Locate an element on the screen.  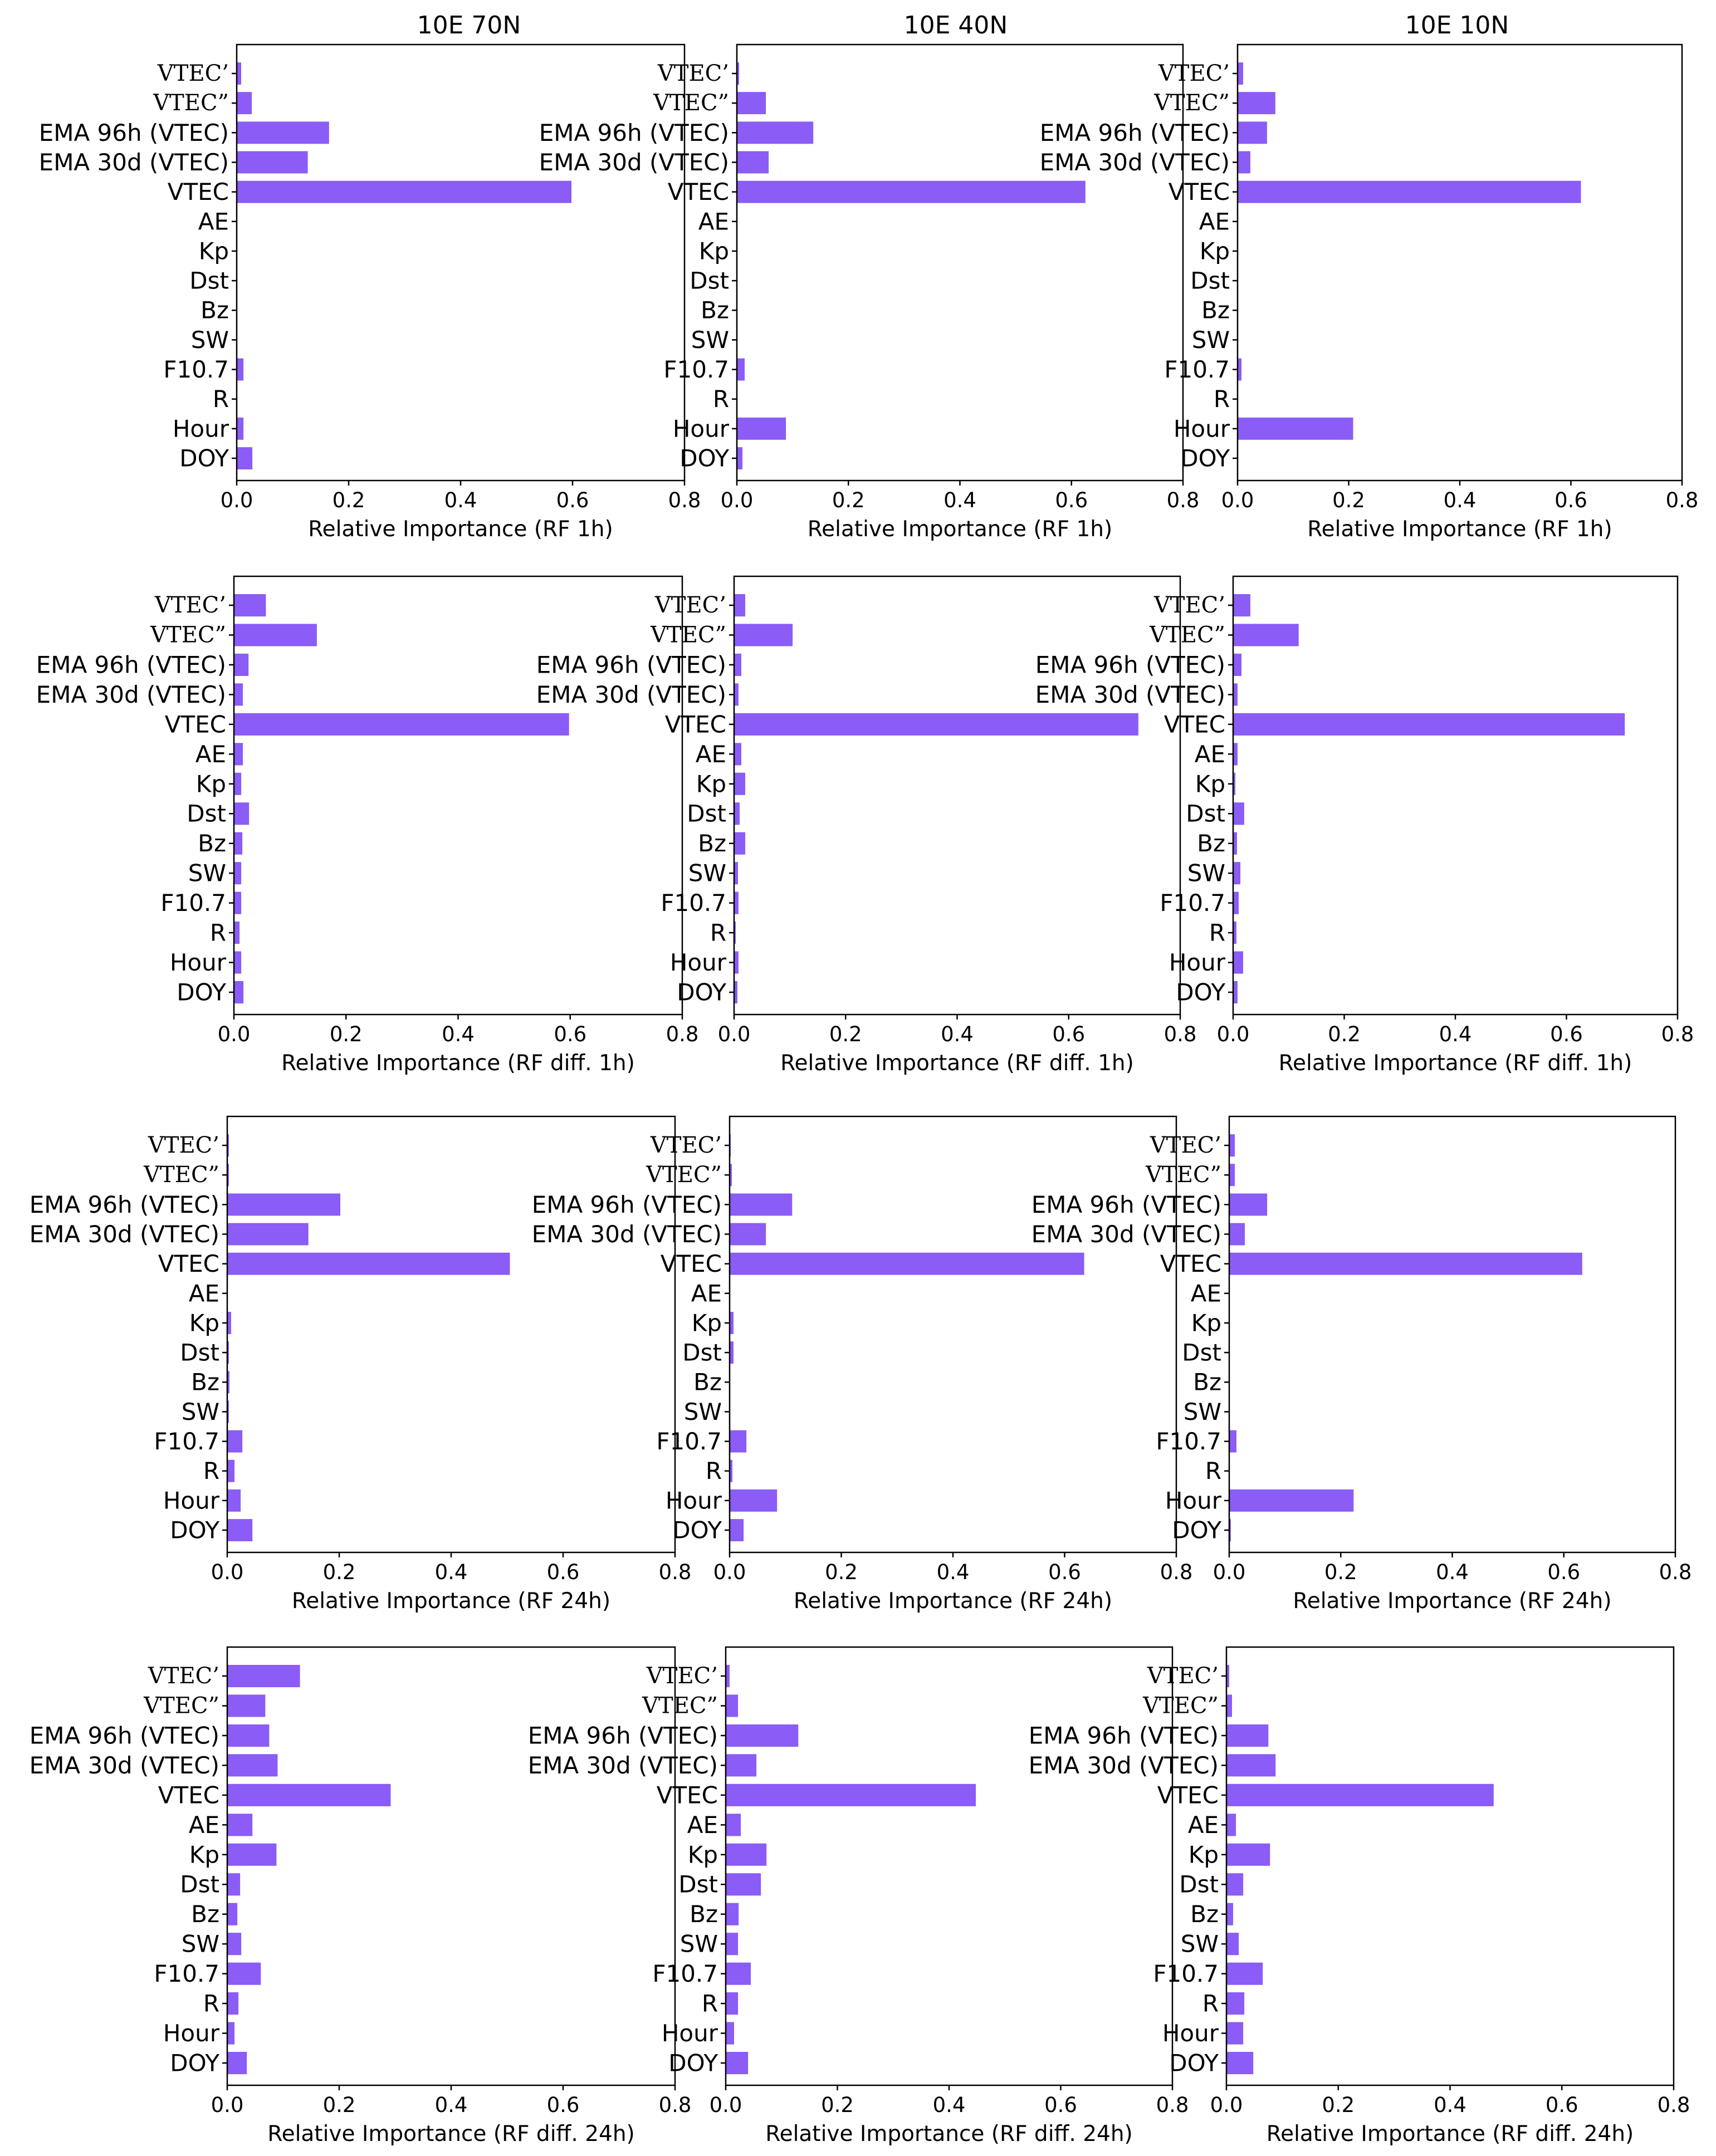
column-title-10E-40N: 10E 40N is located at coordinates (956, 25).